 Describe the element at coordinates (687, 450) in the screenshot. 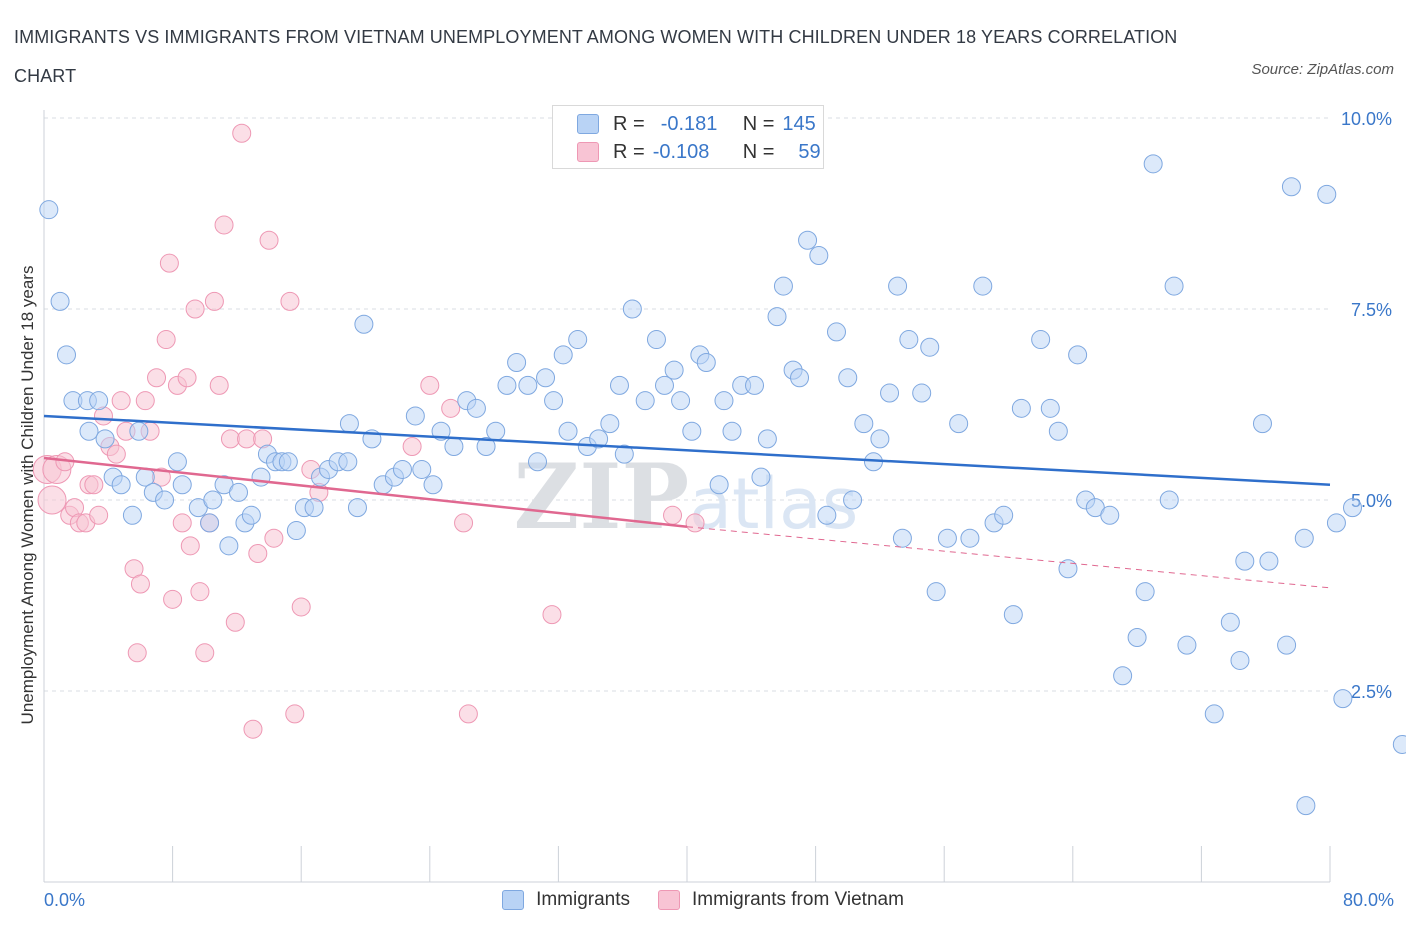

I see `immigrants-trendline` at that location.